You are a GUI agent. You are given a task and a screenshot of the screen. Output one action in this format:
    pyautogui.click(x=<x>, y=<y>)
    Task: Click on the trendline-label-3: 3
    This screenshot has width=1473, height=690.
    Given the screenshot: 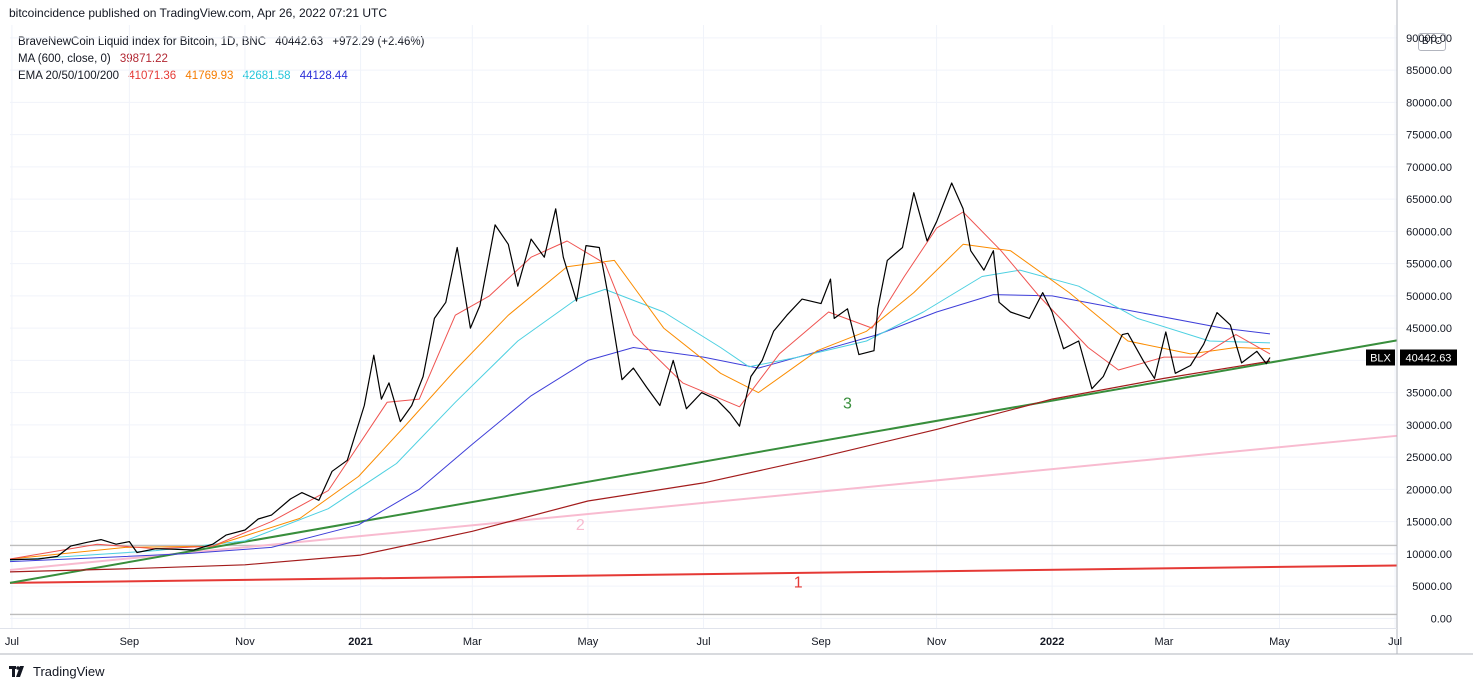 What is the action you would take?
    pyautogui.click(x=847, y=404)
    